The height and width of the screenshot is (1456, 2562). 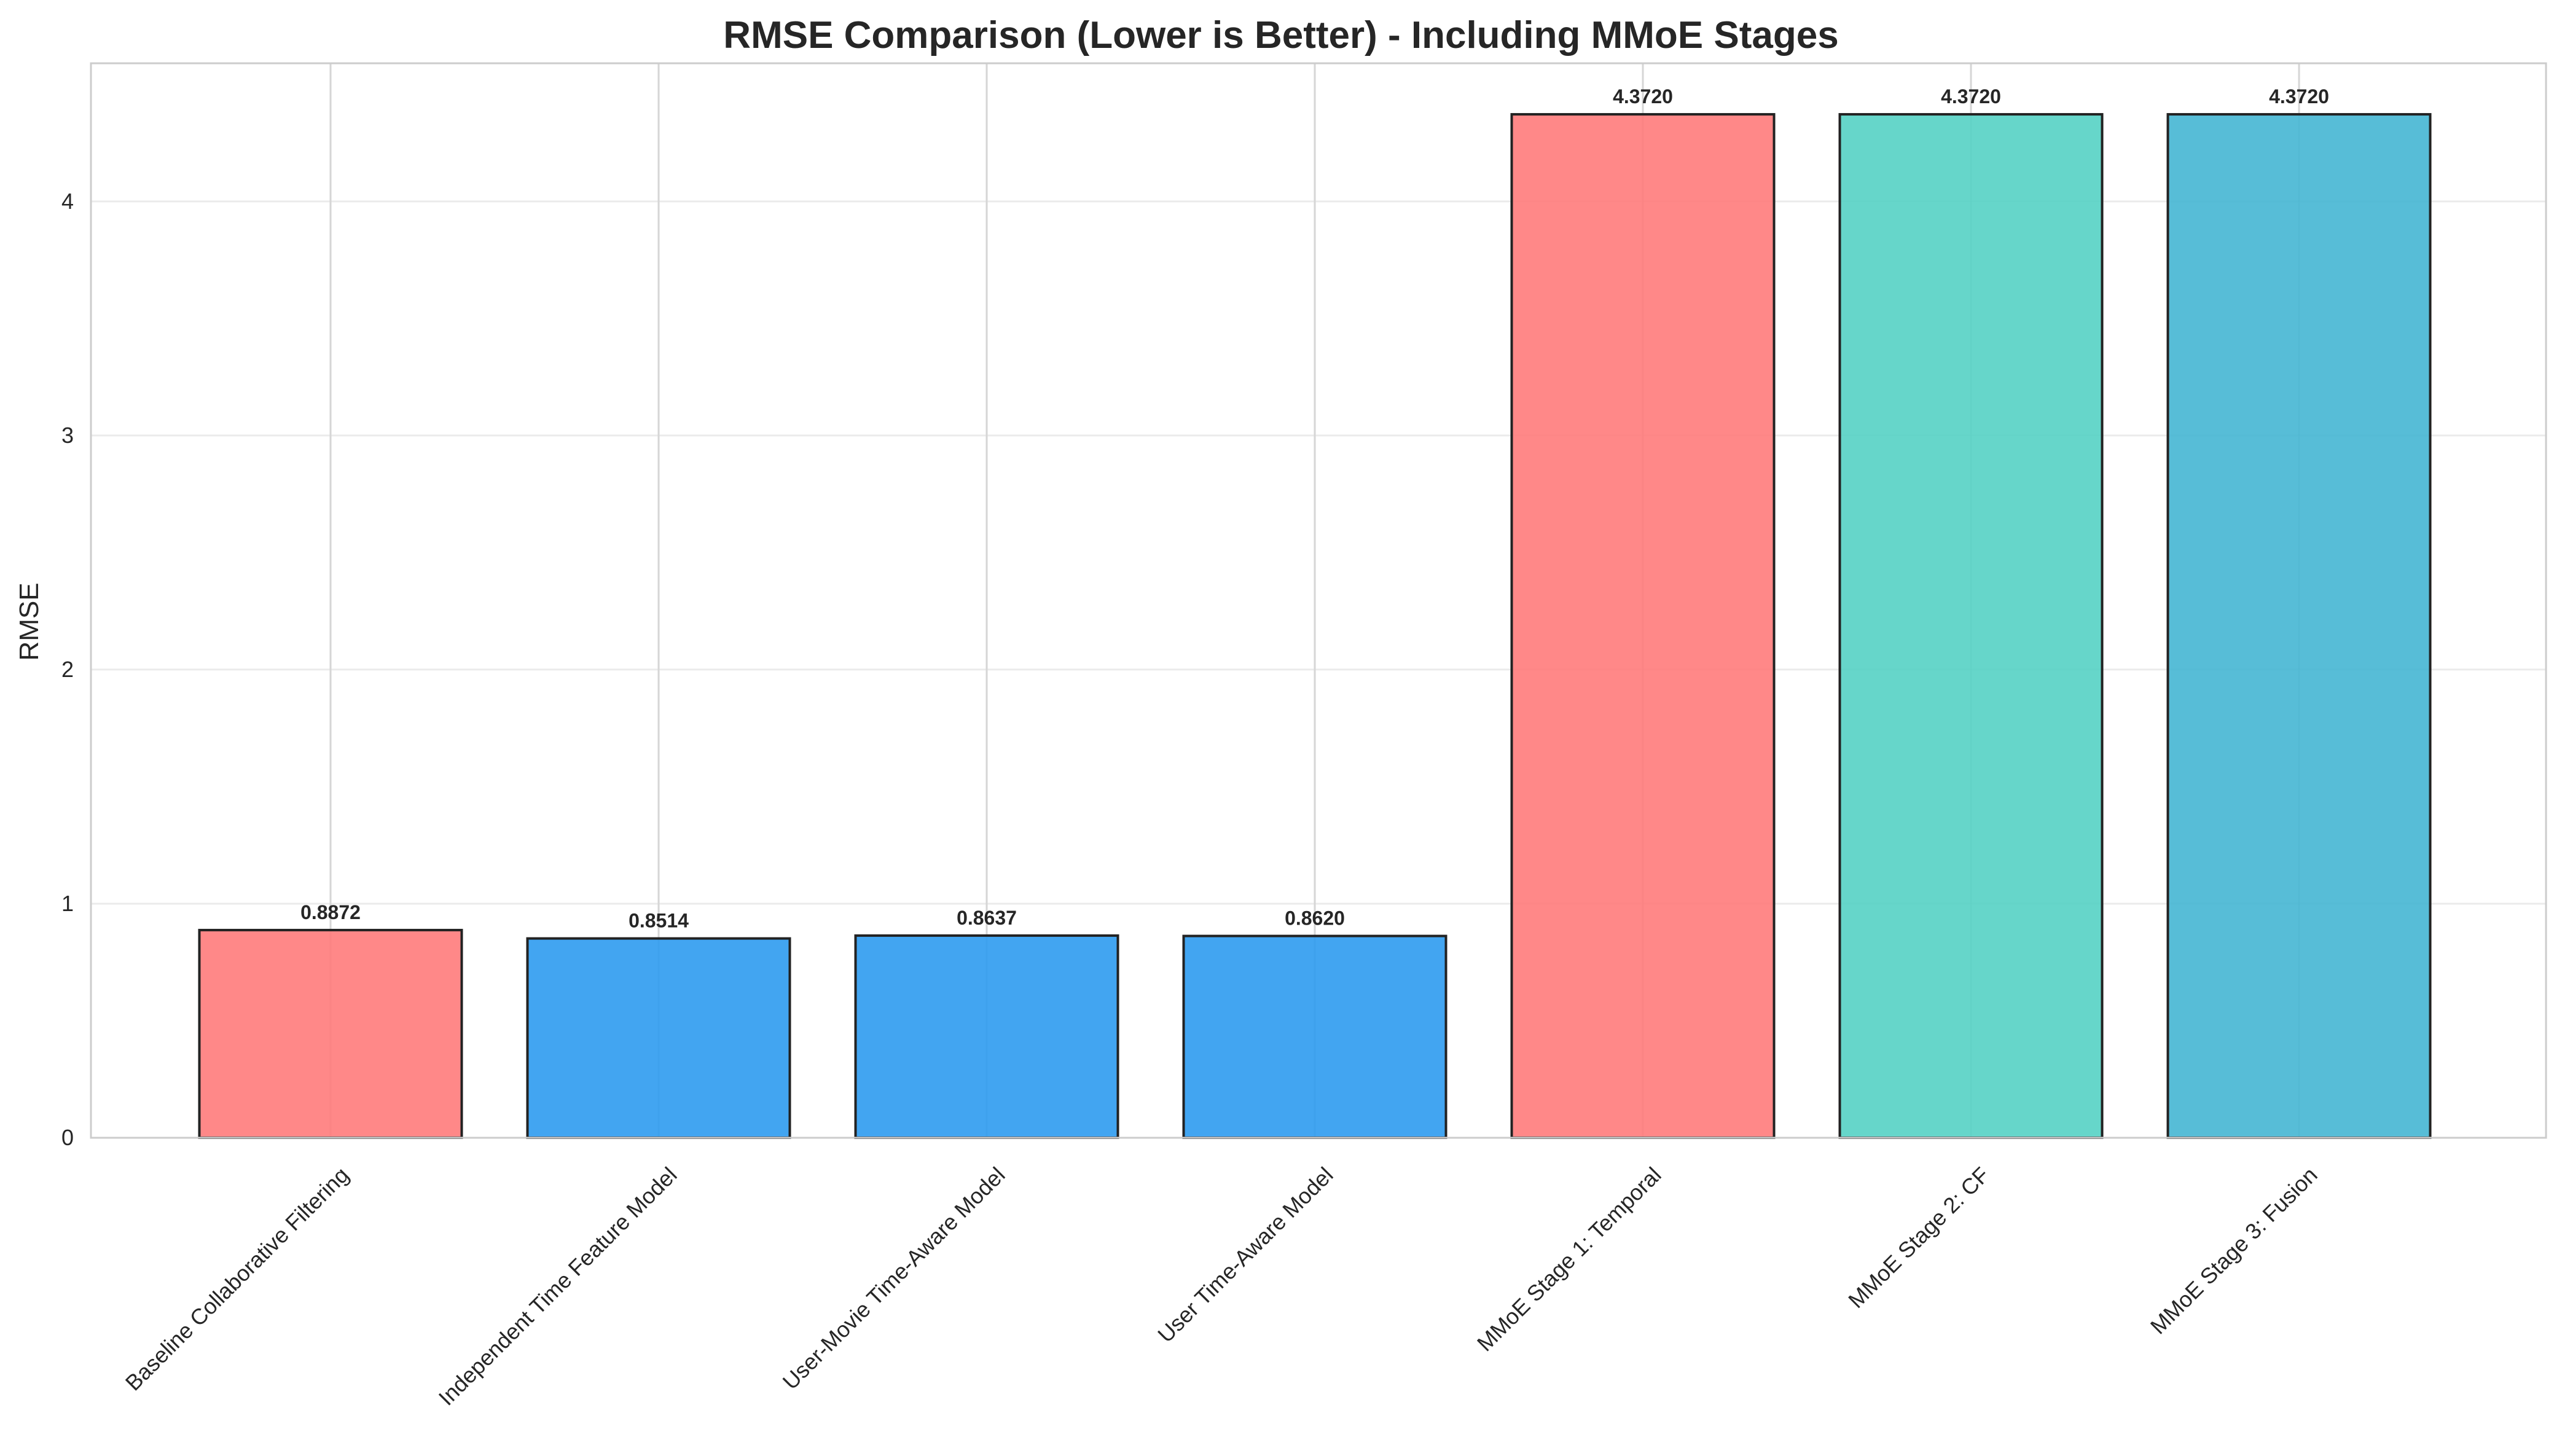 What do you see at coordinates (1315, 918) in the screenshot?
I see `bar-value-label: 0.8620` at bounding box center [1315, 918].